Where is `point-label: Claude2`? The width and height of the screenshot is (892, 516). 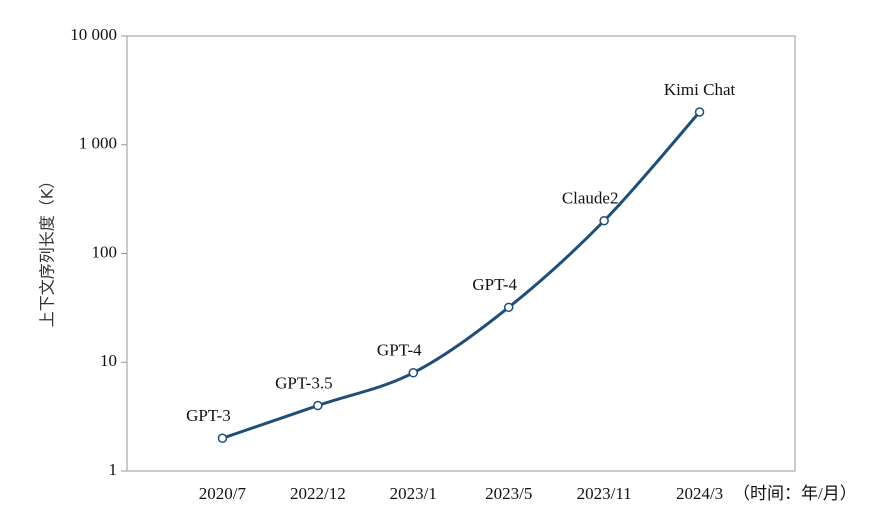
point-label: Claude2 is located at coordinates (590, 198).